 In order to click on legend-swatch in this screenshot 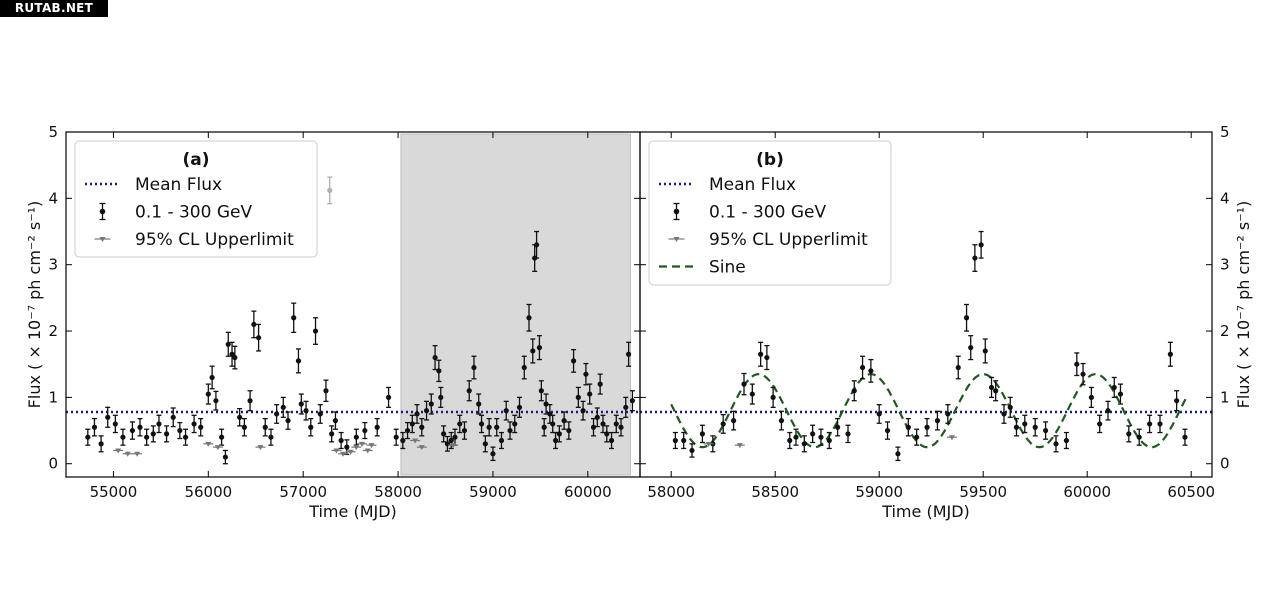, I will do `click(676, 239)`.